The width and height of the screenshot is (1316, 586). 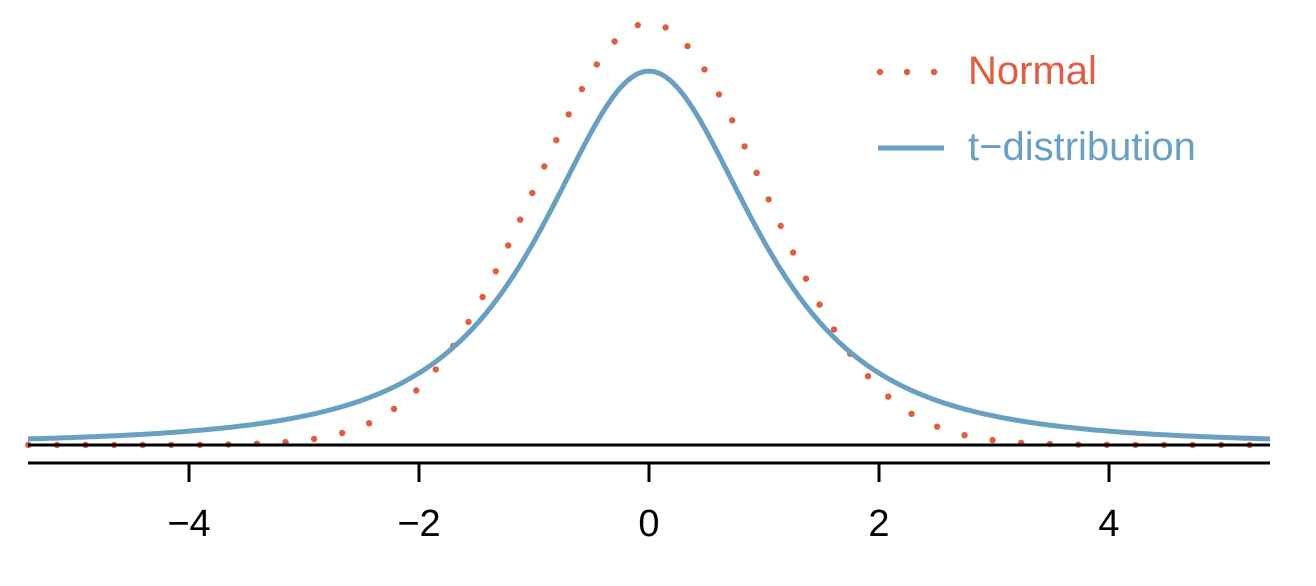 What do you see at coordinates (1036, 109) in the screenshot?
I see `legend: Normal t−distribution` at bounding box center [1036, 109].